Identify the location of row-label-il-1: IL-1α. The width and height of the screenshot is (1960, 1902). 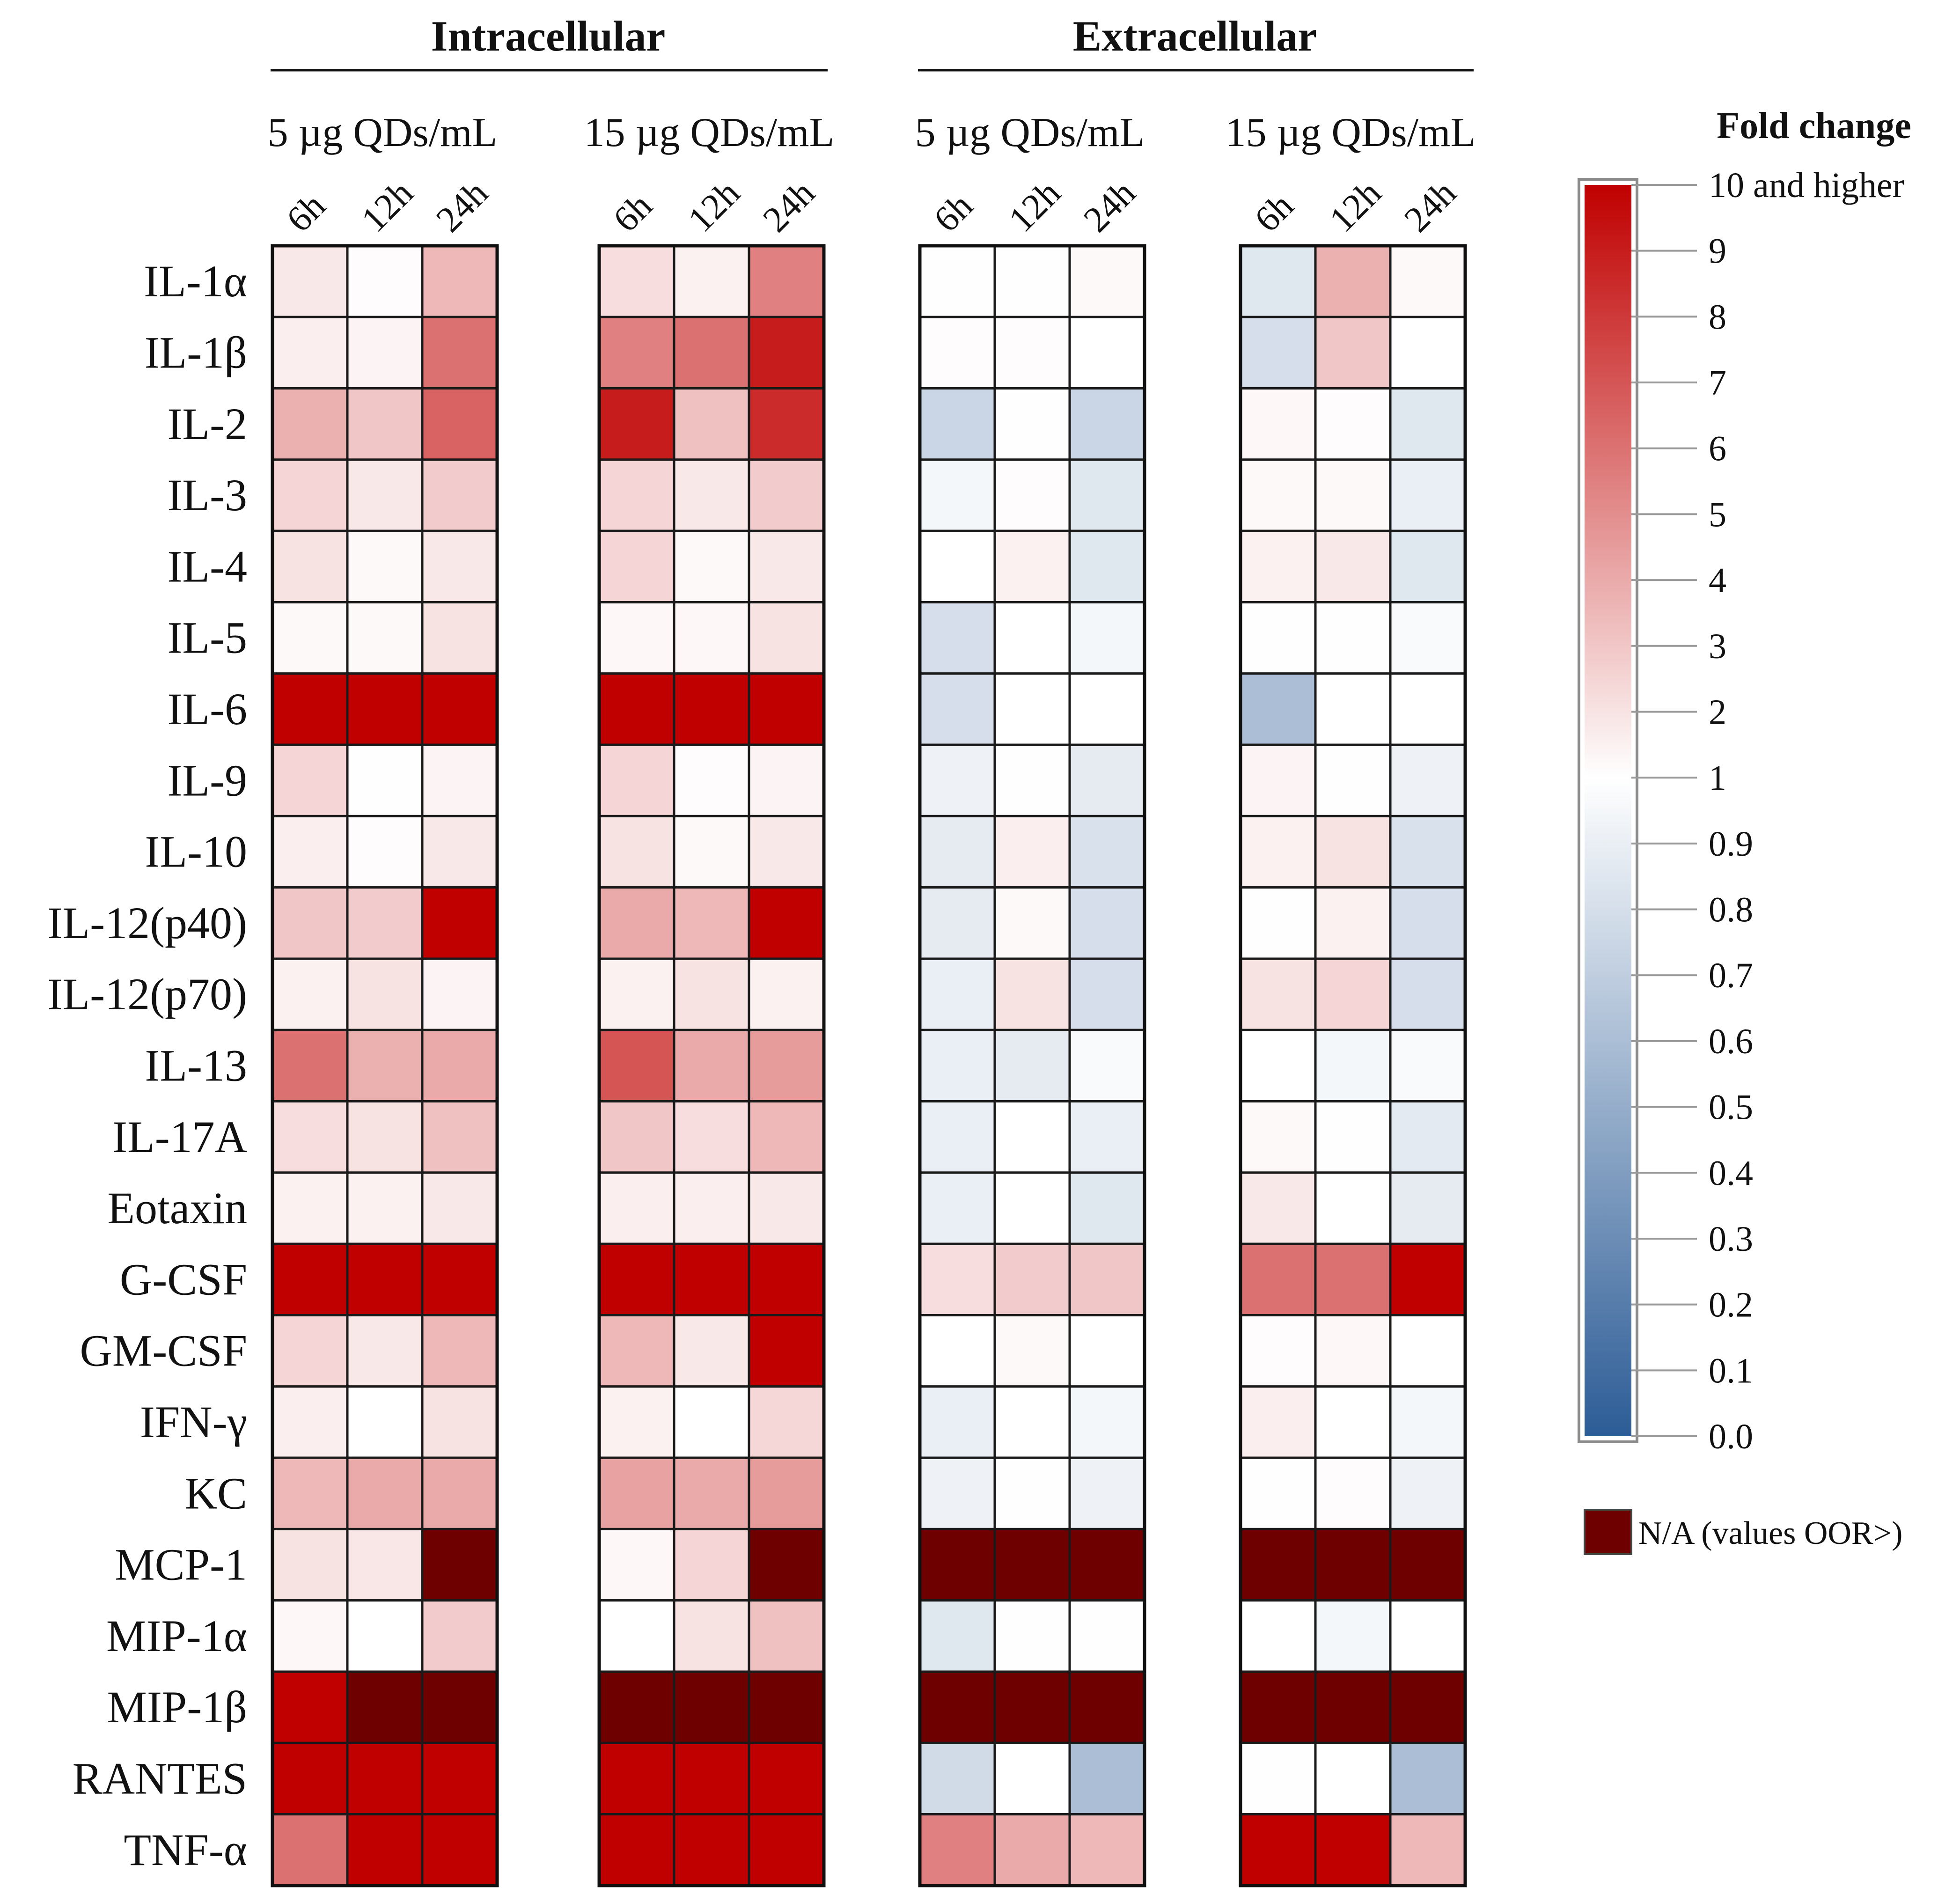
(196, 281).